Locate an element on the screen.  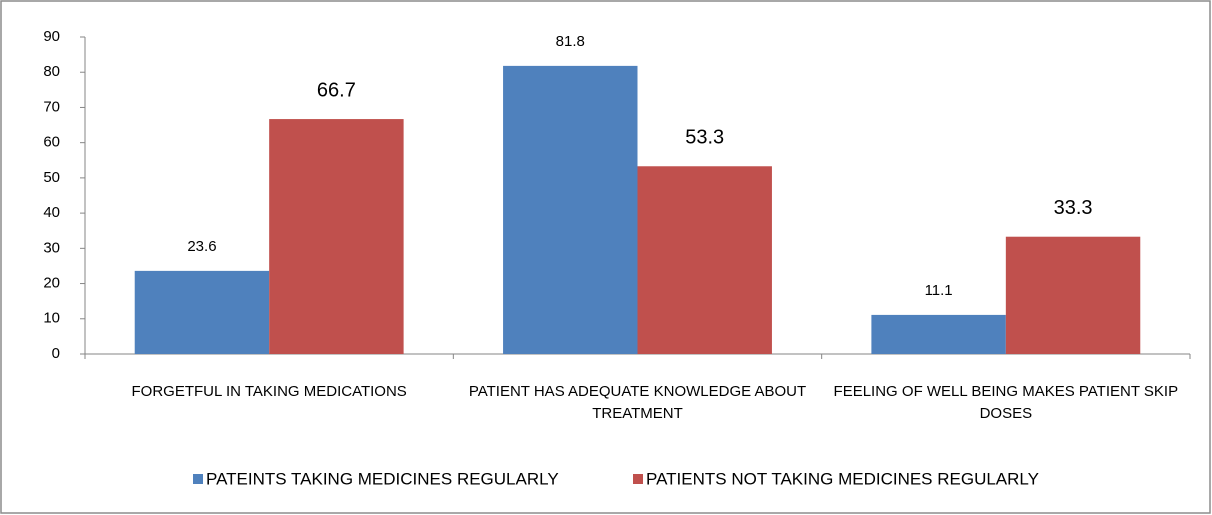
data-label: 53.3 is located at coordinates (704, 138).